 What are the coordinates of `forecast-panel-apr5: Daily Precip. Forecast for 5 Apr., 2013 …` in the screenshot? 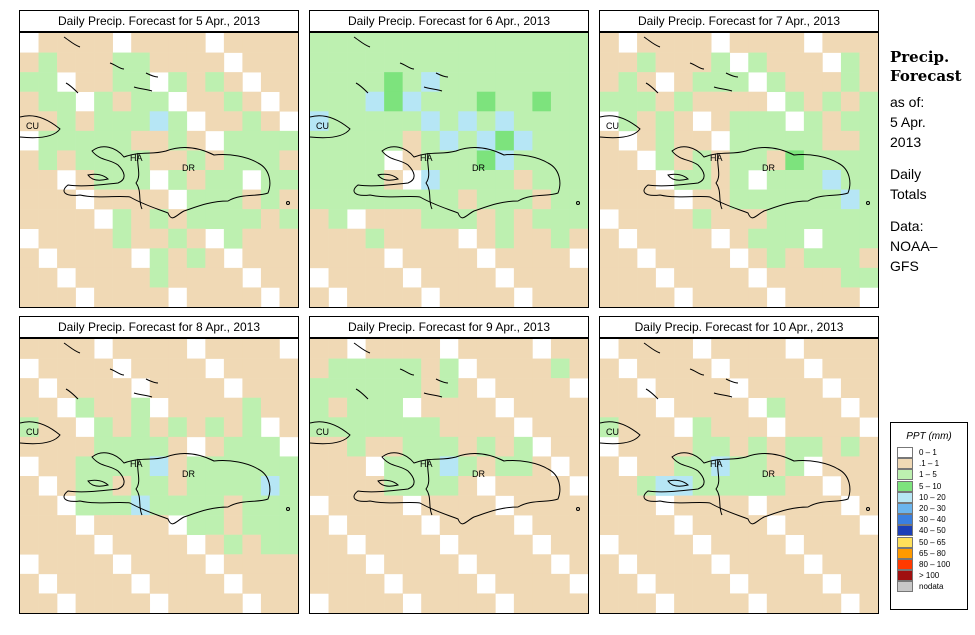 It's located at (159, 159).